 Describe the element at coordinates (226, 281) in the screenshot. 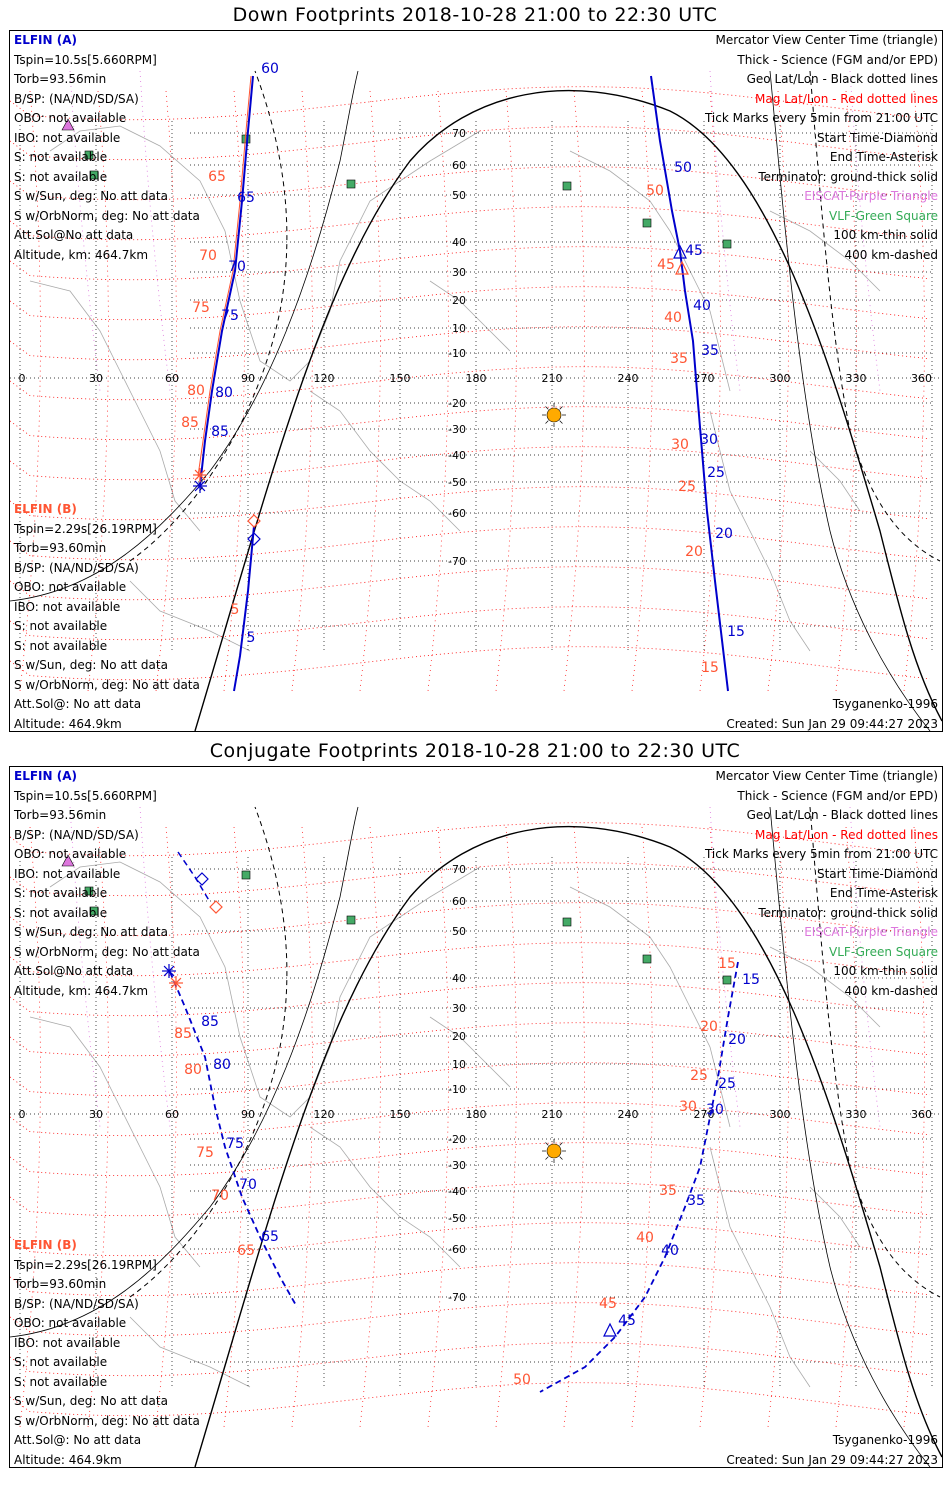

I see `elfin-a-track` at that location.